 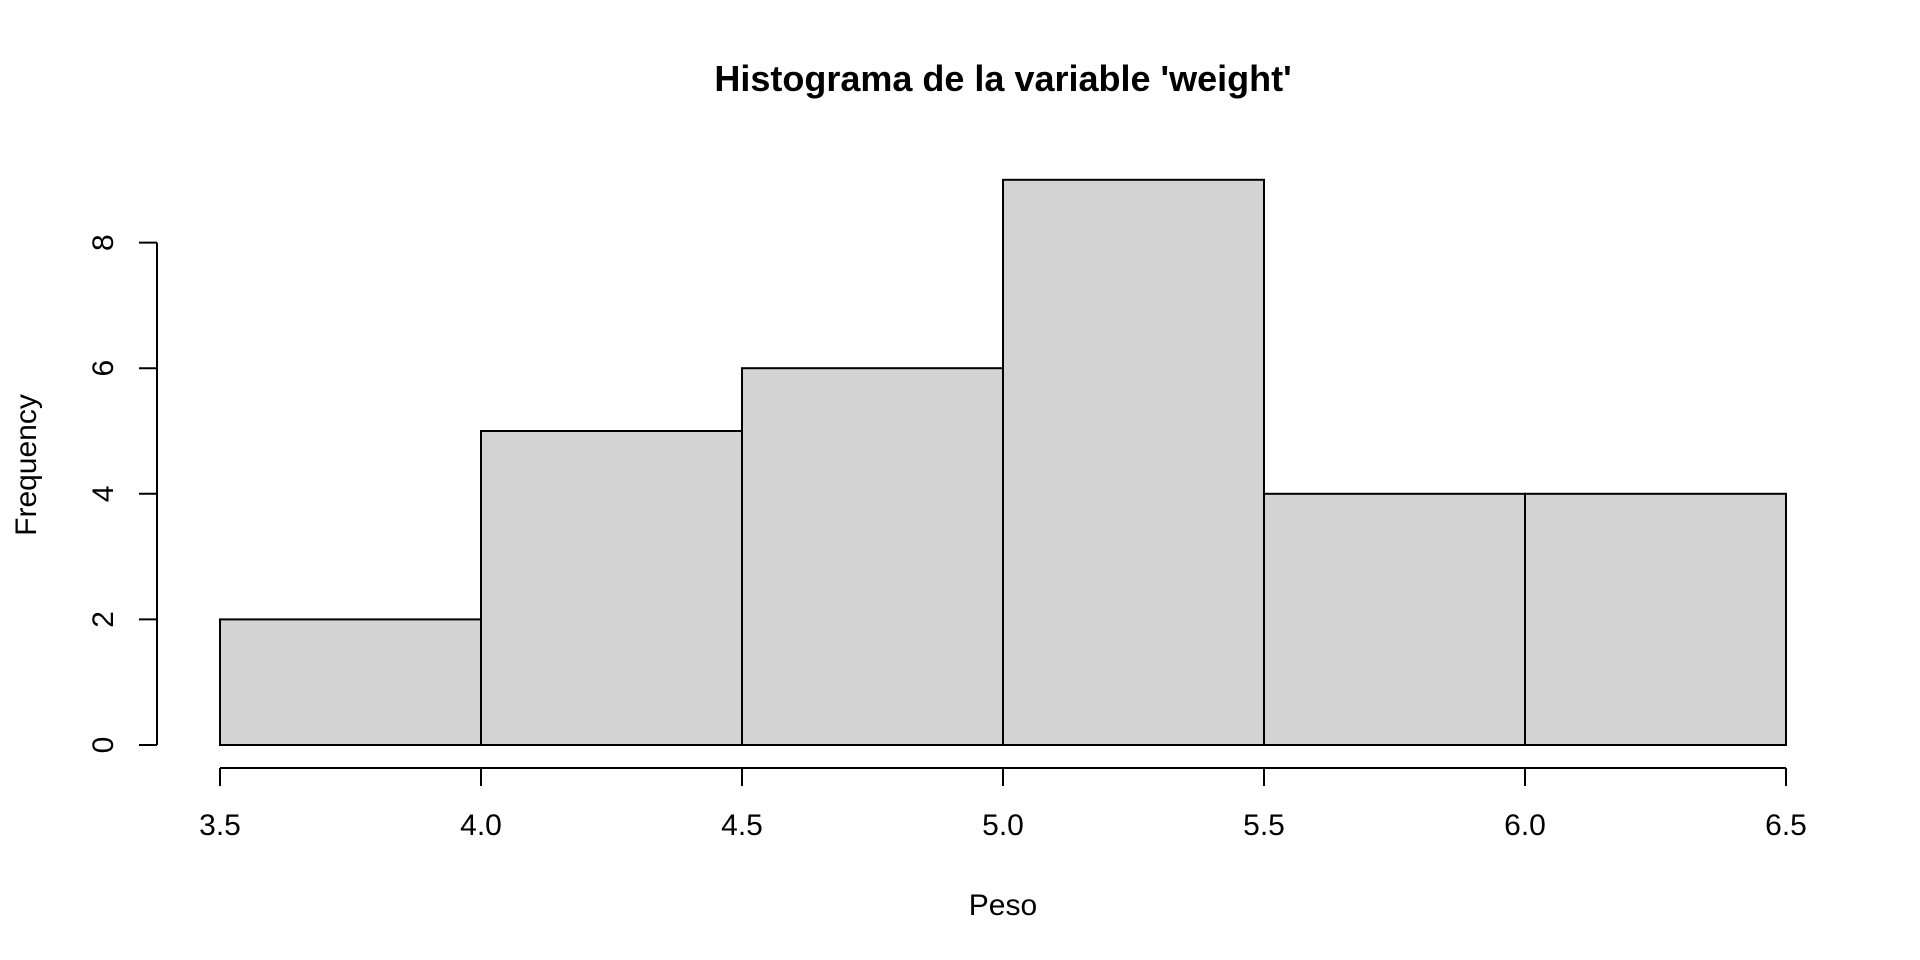 What do you see at coordinates (1003, 905) in the screenshot?
I see `x-axis-label: Peso` at bounding box center [1003, 905].